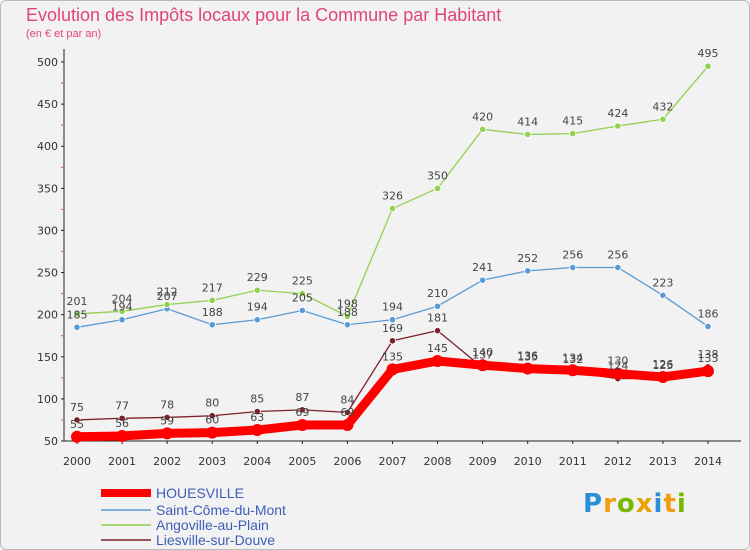  I want to click on x-tick-label: 2013, so click(663, 461).